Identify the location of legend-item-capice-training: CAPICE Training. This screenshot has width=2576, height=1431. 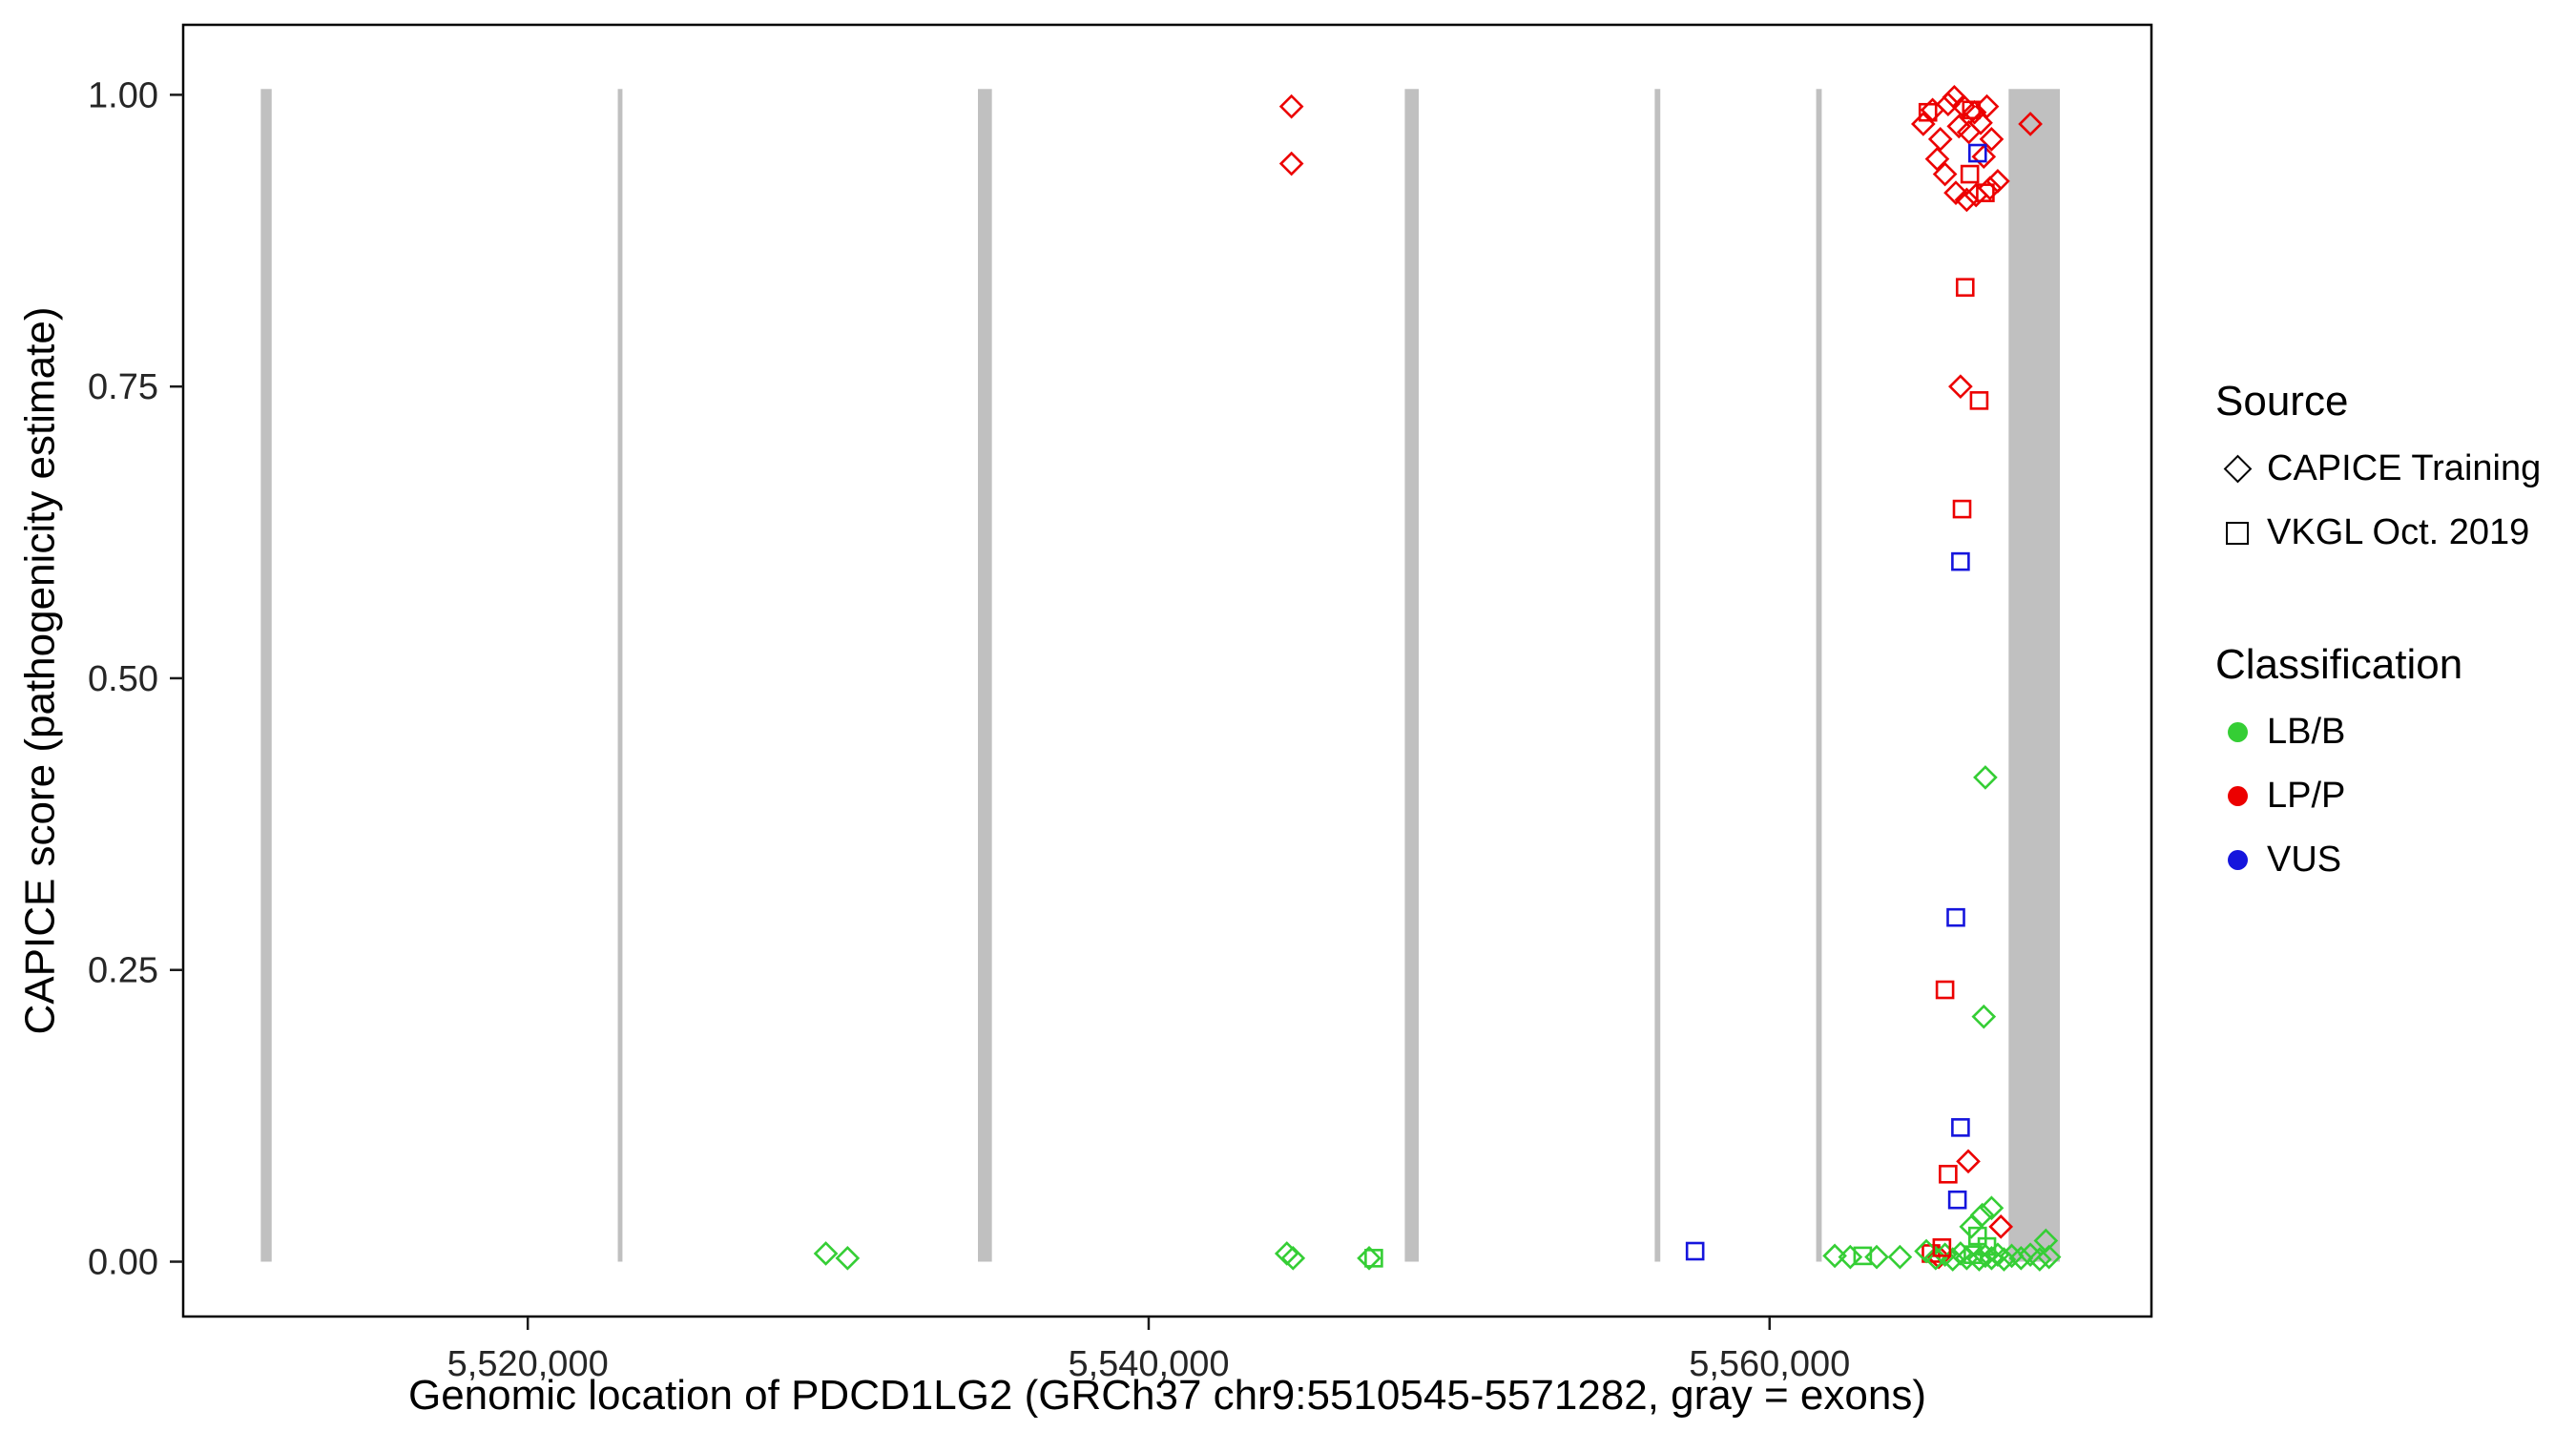
(2378, 468).